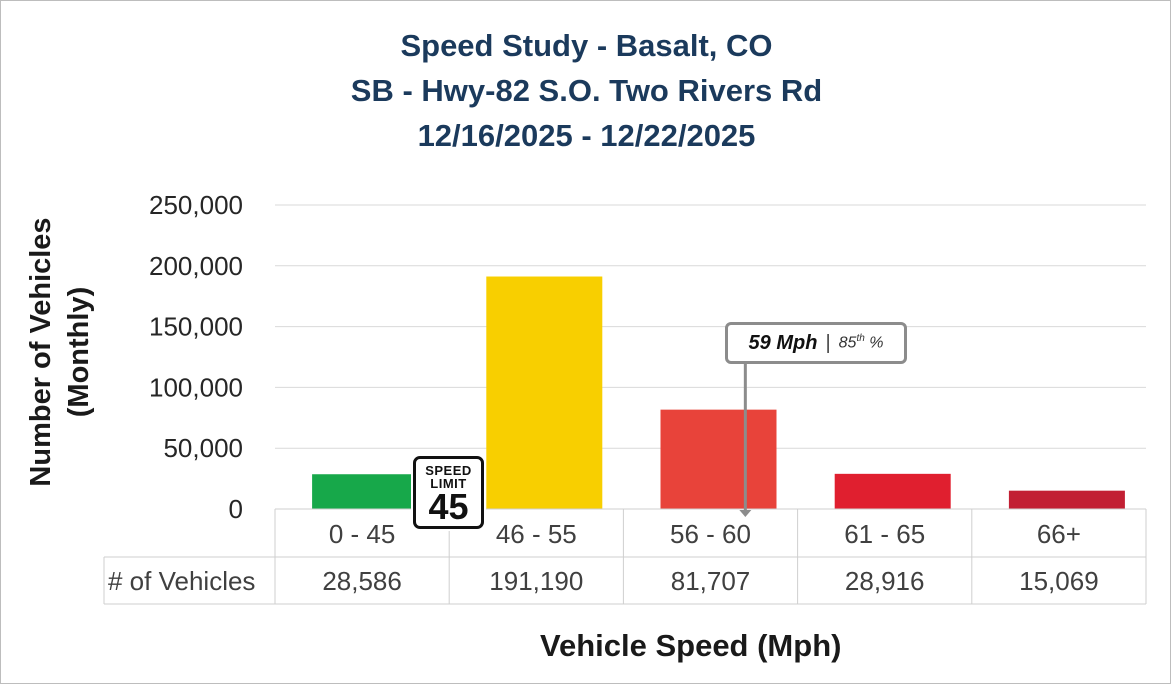 This screenshot has height=686, width=1173. I want to click on table-value-cell: 191,190, so click(536, 581).